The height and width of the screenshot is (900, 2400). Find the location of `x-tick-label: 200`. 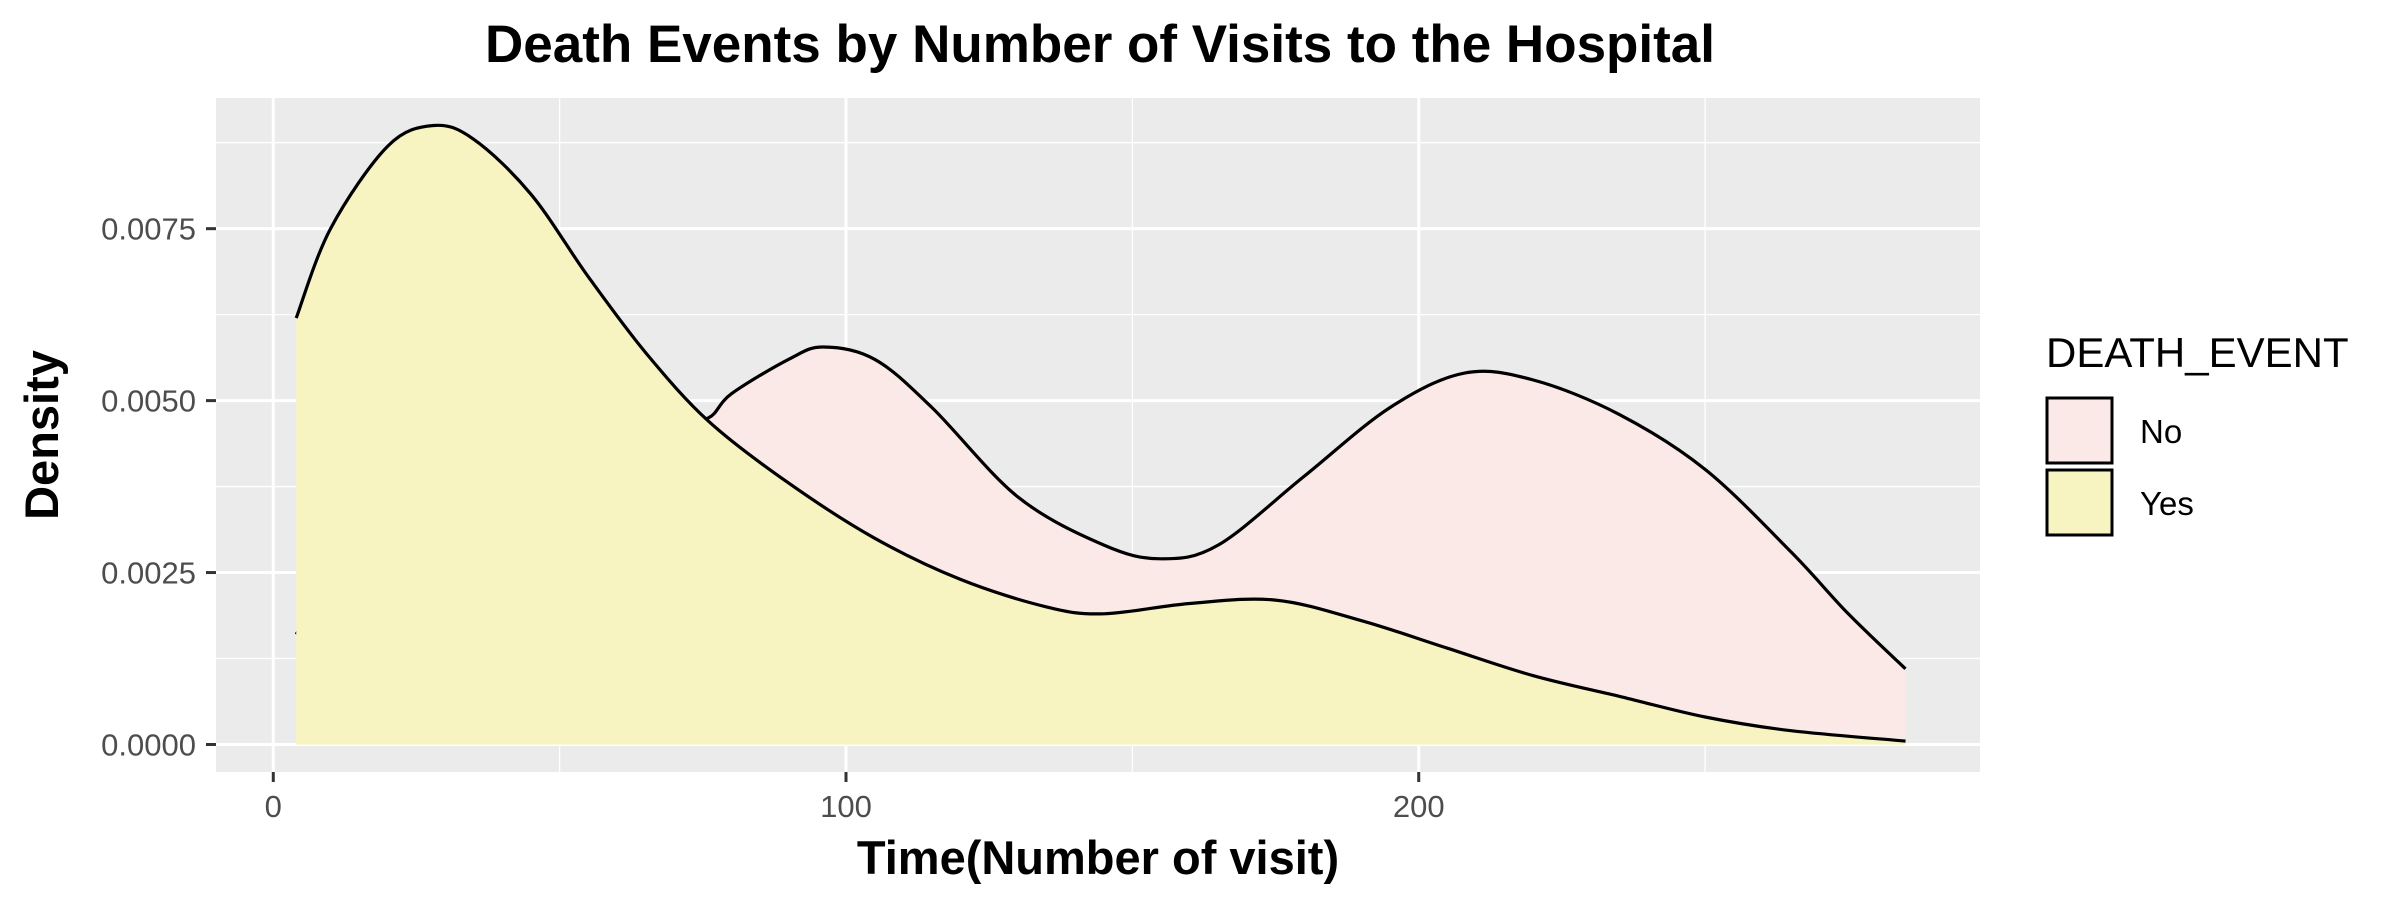

x-tick-label: 200 is located at coordinates (1419, 806).